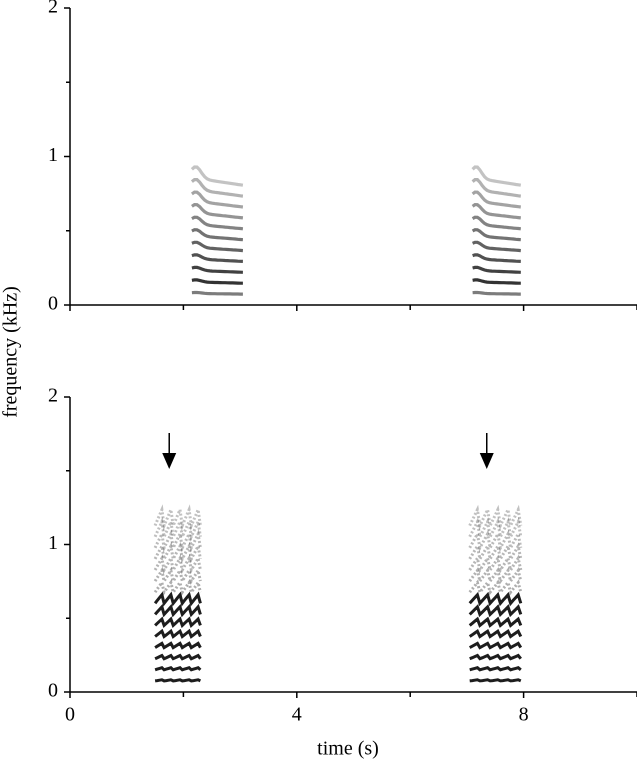 This screenshot has height=764, width=637. What do you see at coordinates (11, 352) in the screenshot?
I see `y-axis-label: frequency (kHz)` at bounding box center [11, 352].